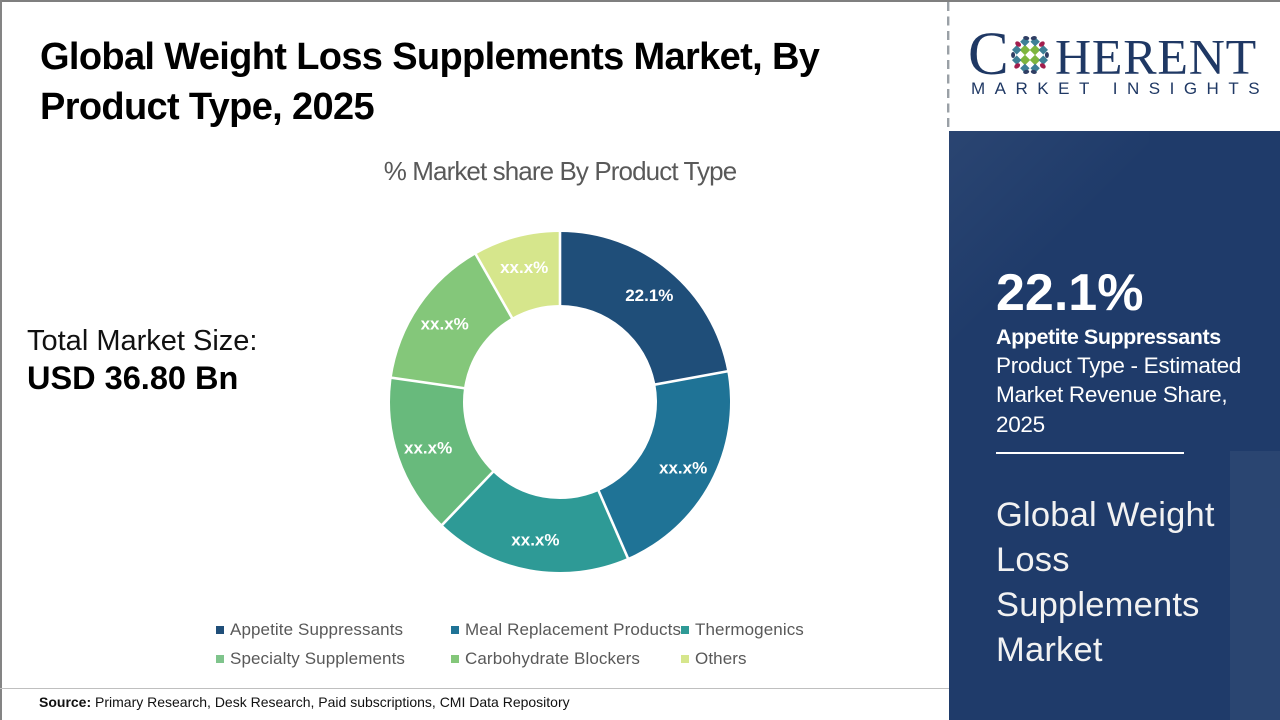 The height and width of the screenshot is (720, 1280). I want to click on svg-text: 22.1%, so click(649, 295).